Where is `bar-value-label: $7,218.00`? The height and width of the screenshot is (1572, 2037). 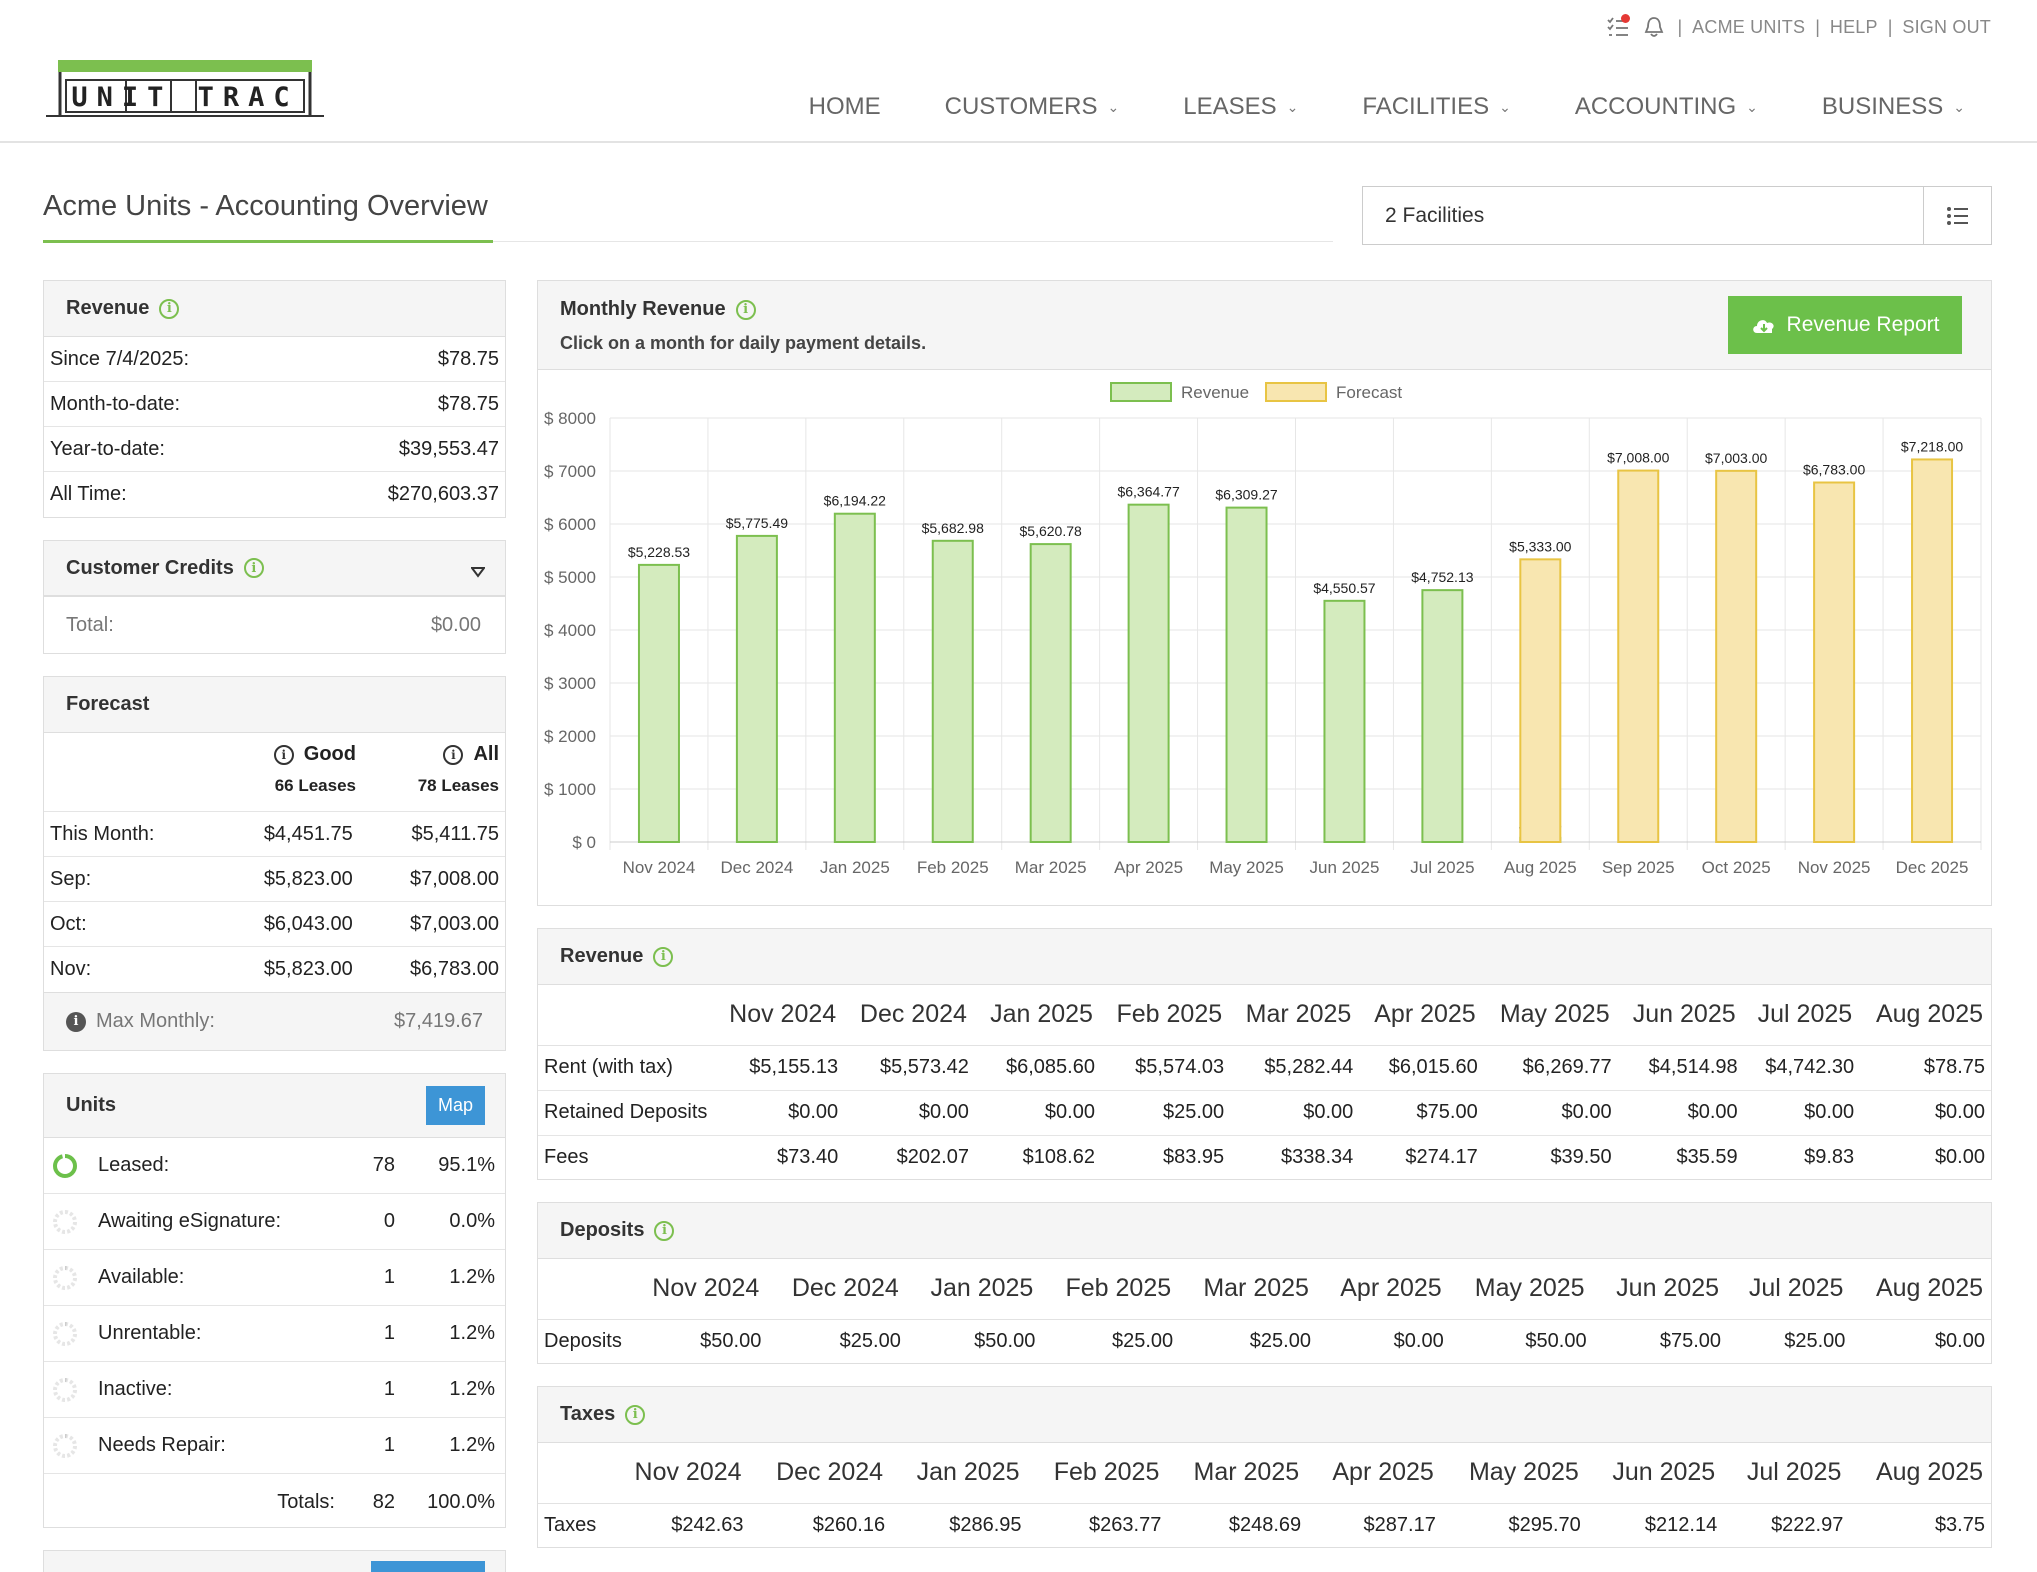
bar-value-label: $7,218.00 is located at coordinates (1932, 446).